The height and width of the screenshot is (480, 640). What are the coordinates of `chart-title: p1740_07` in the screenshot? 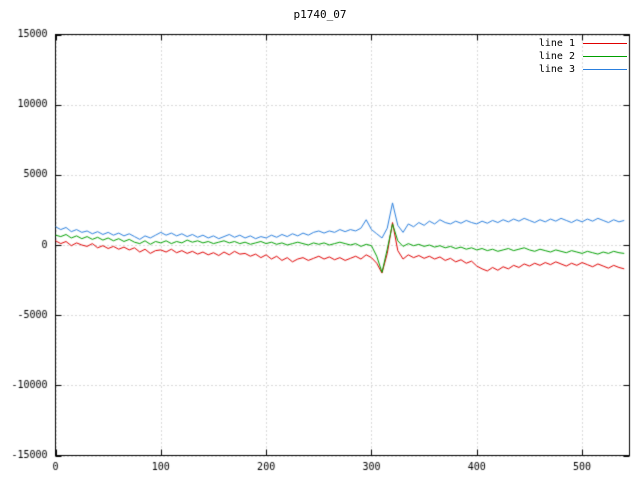 It's located at (320, 14).